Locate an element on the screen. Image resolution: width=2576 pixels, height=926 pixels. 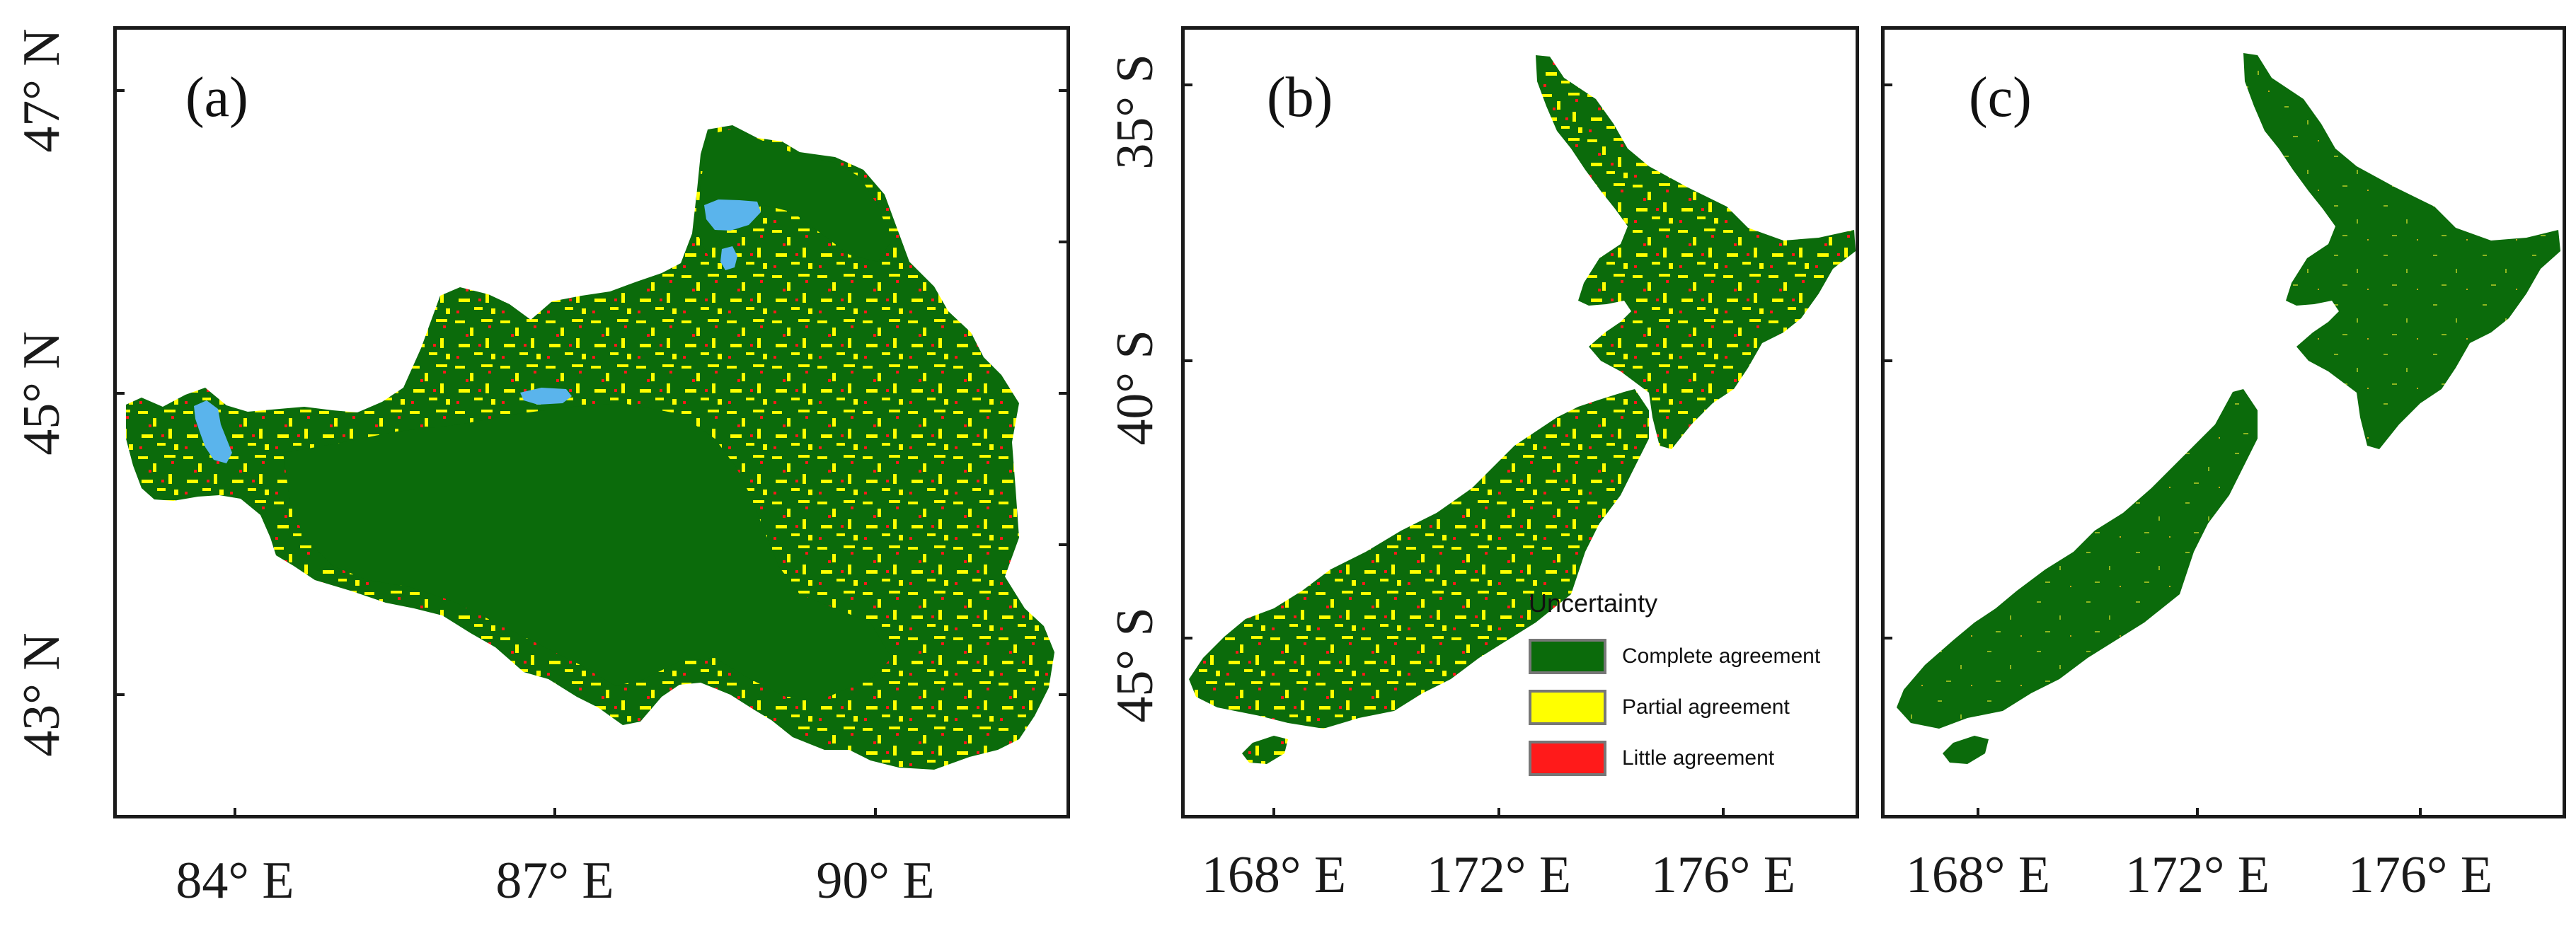
banks-peninsula-c is located at coordinates (2169, 565).